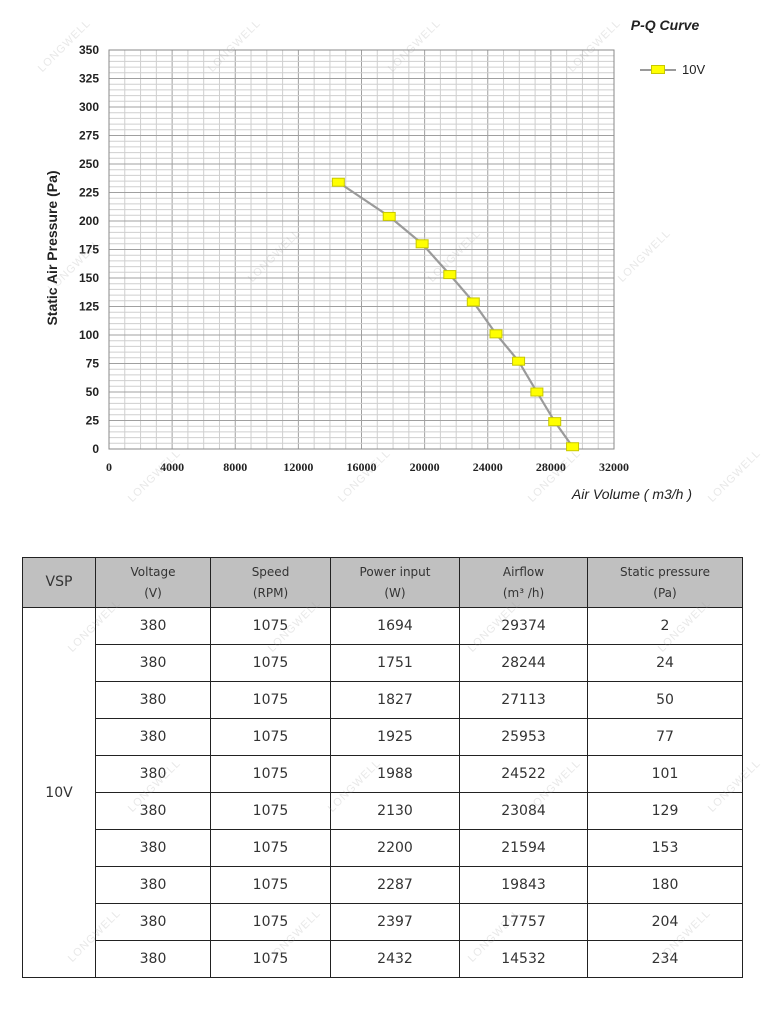 This screenshot has width=764, height=1024. I want to click on header-voltage-unit: (V), so click(153, 592).